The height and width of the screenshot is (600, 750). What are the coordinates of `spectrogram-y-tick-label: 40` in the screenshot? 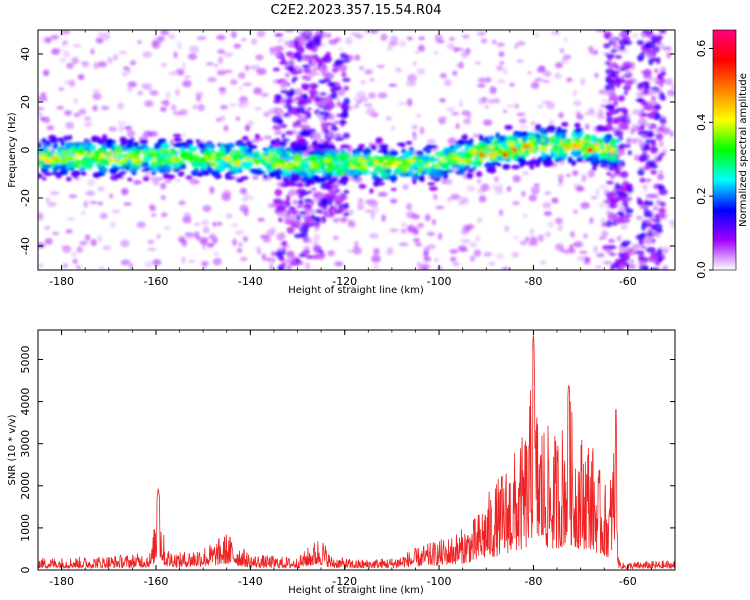 It's located at (25, 54).